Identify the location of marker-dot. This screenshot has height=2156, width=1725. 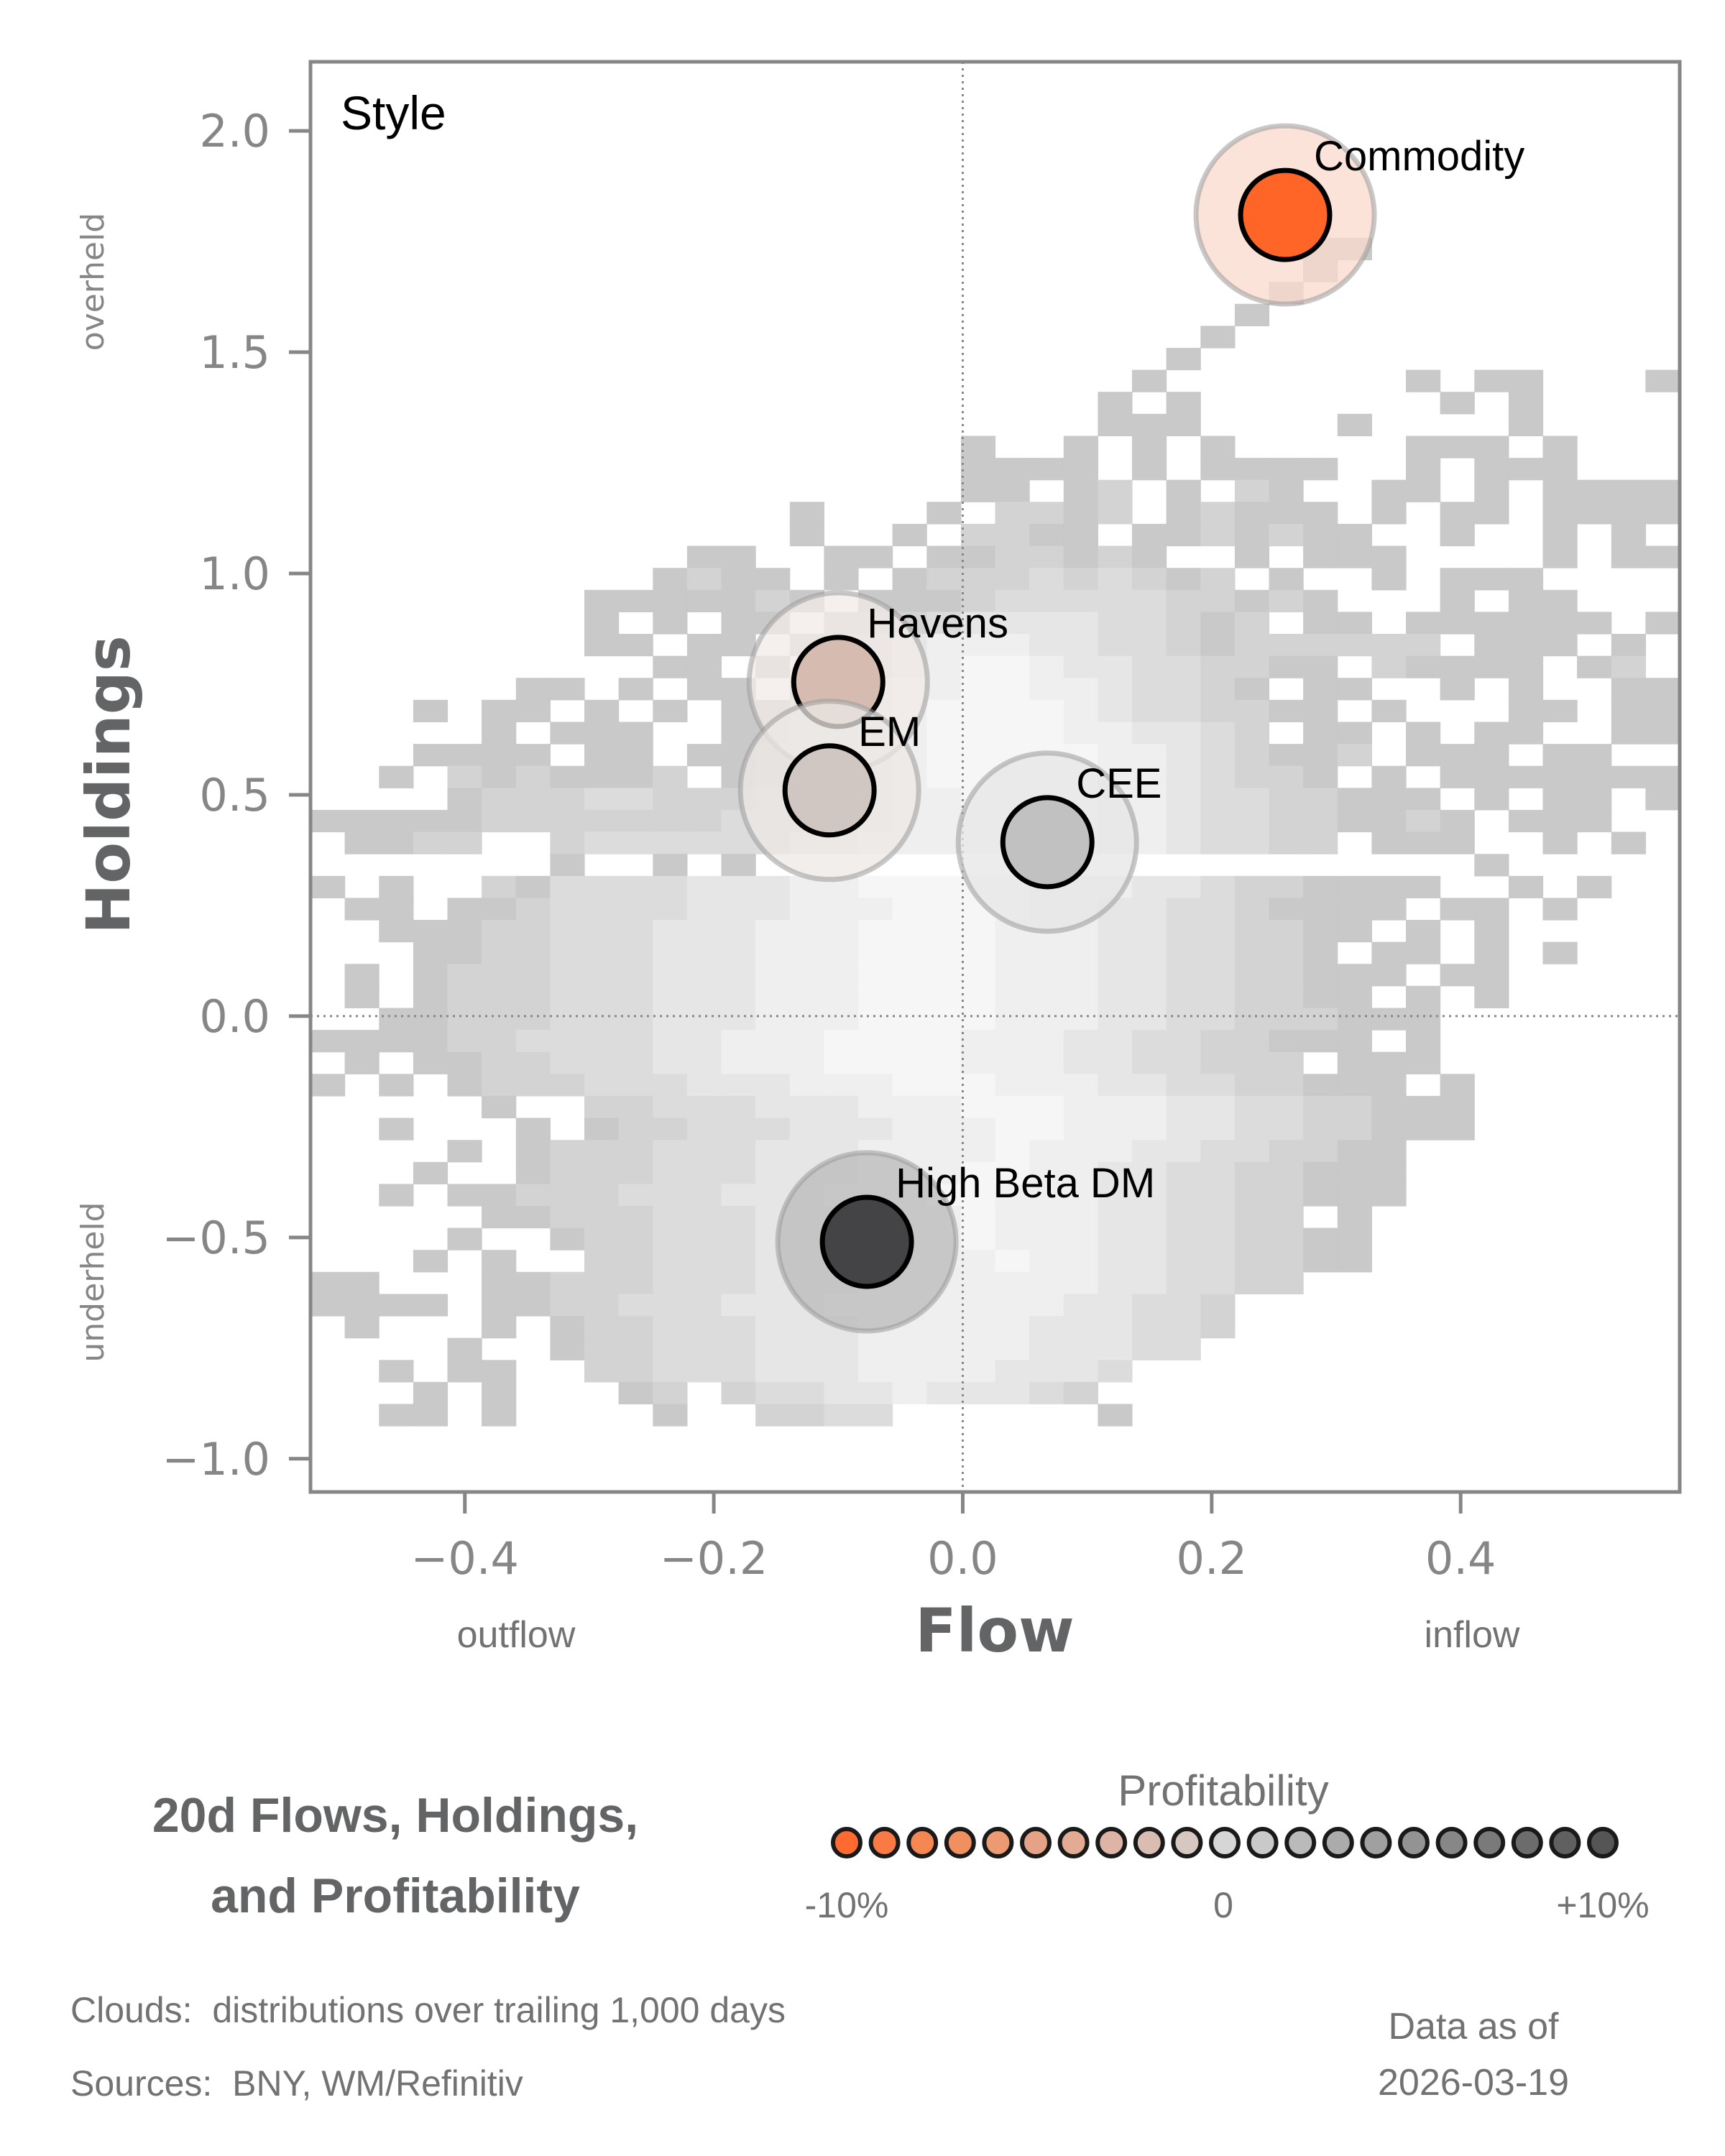
(1285, 214).